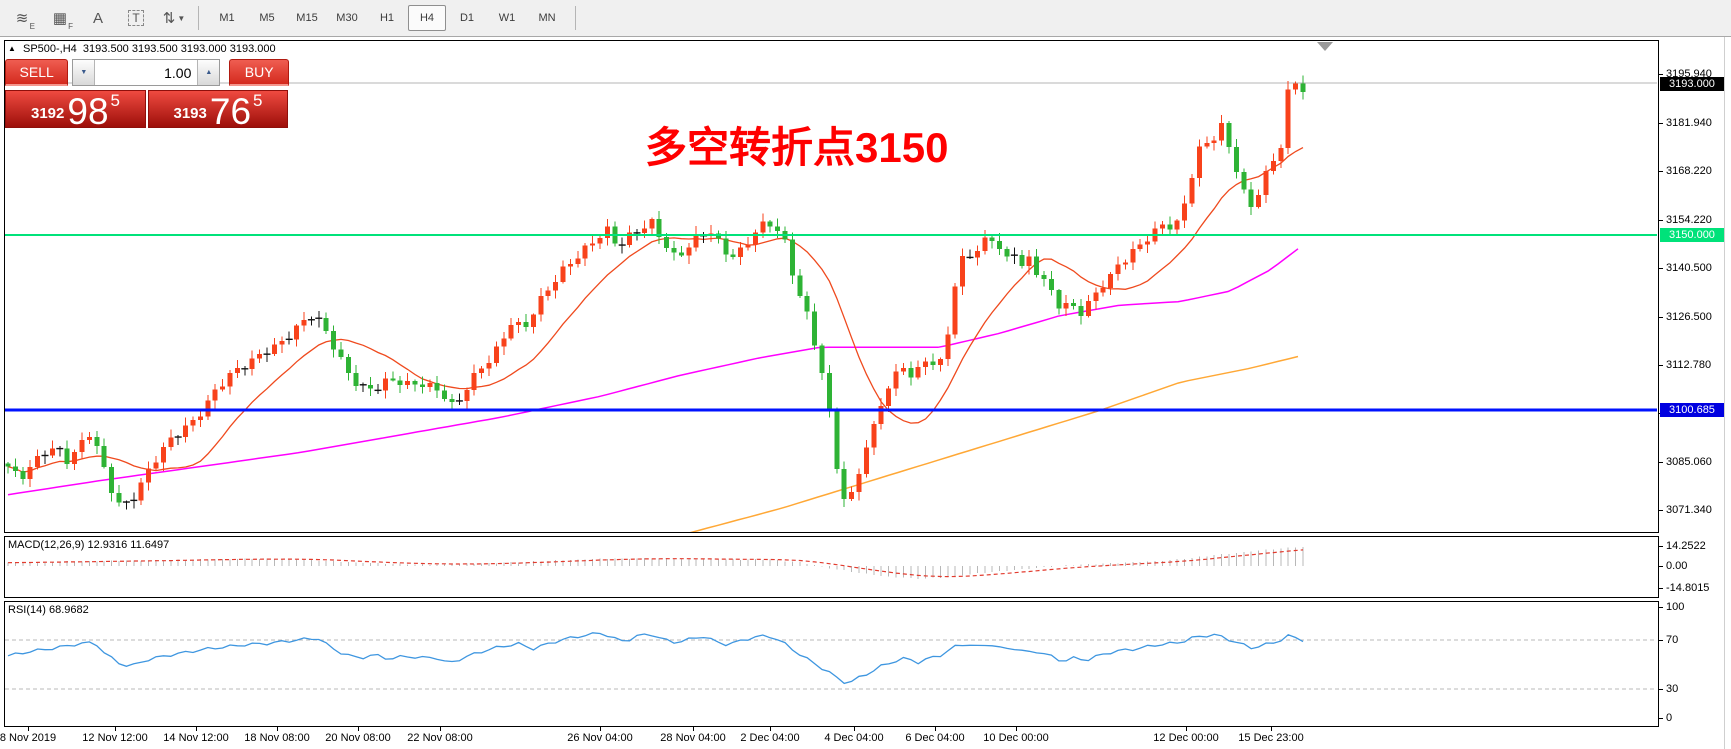  I want to click on volume-decrease-button: ▼, so click(84, 72).